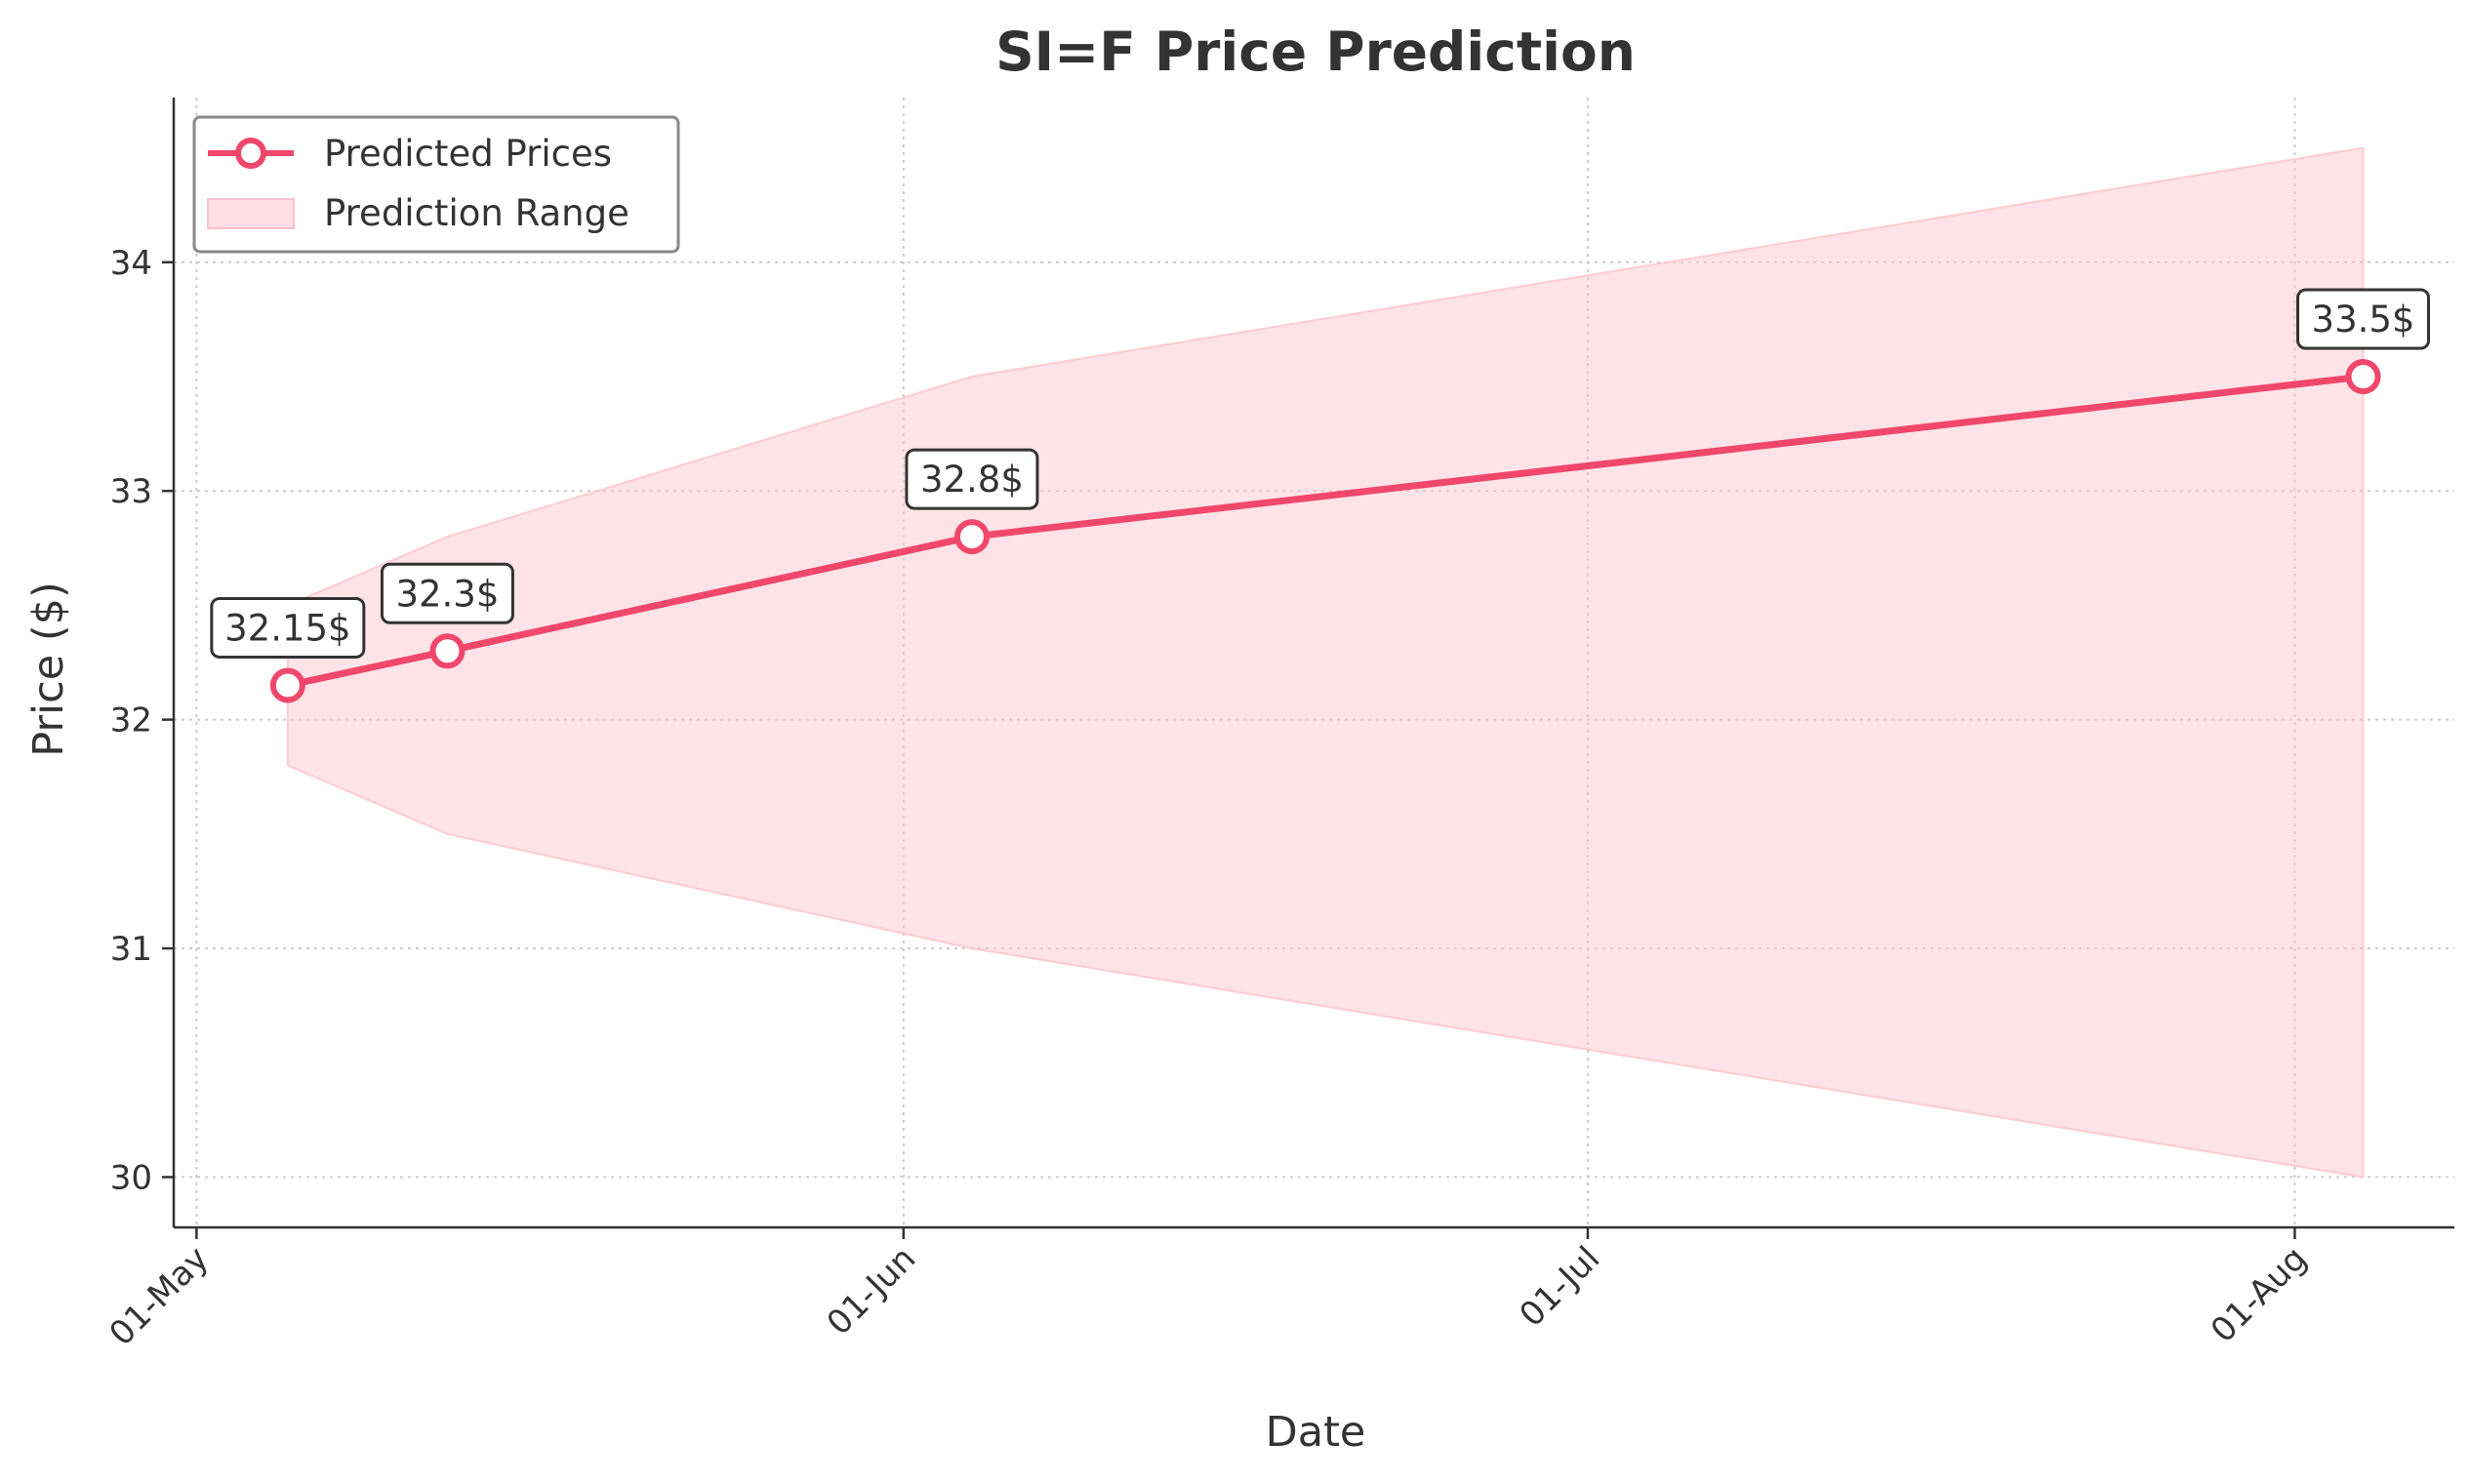  I want to click on legend-label-range: Prediction Range, so click(476, 213).